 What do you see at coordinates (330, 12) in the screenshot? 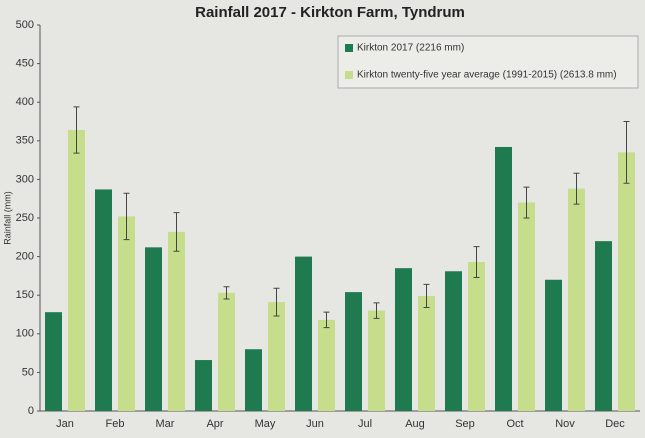
I see `chart-title: Rainfall 2017 - Kirkton Farm, Tyndrum` at bounding box center [330, 12].